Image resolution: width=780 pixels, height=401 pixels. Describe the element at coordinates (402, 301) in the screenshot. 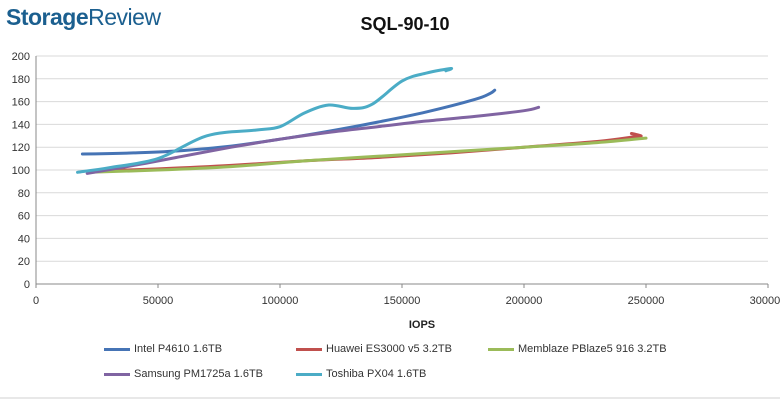

I see `x-tick-label: 150000` at that location.